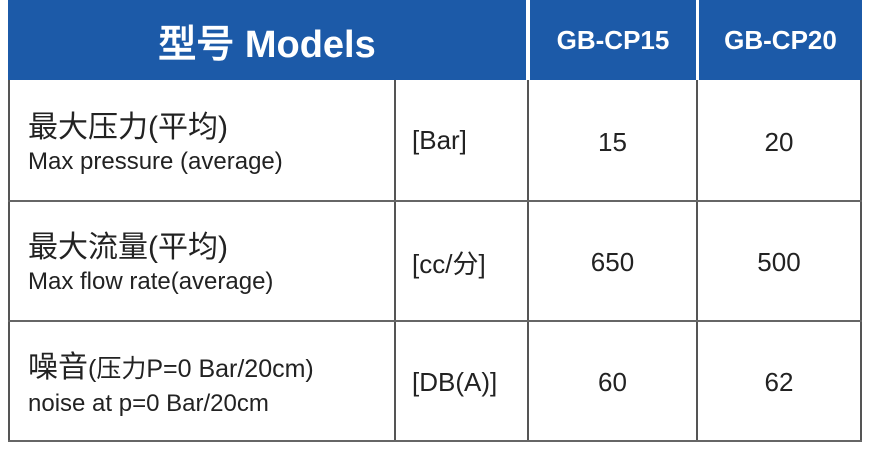  Describe the element at coordinates (612, 261) in the screenshot. I see `value: 650` at that location.